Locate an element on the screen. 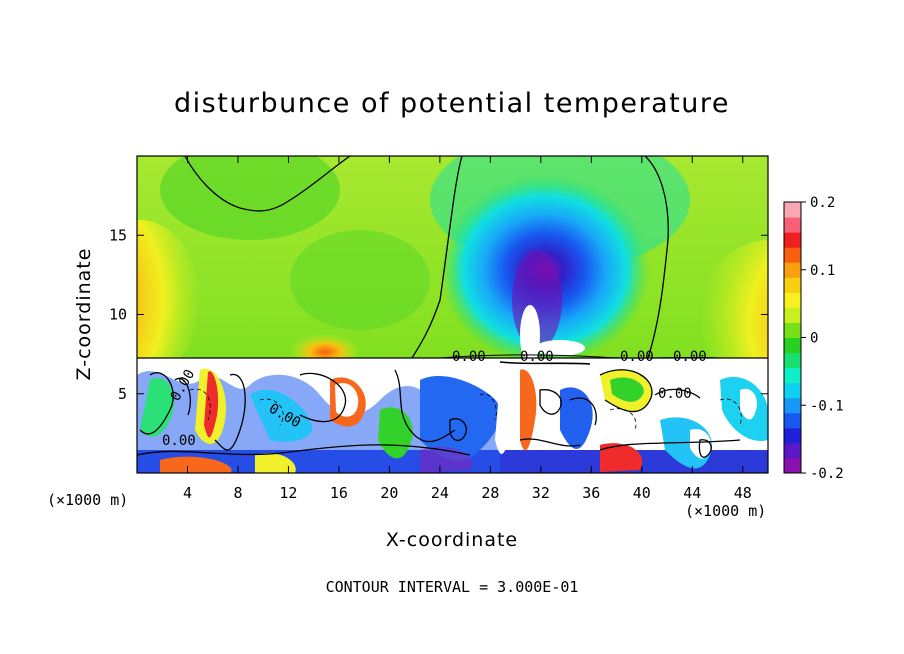 This screenshot has width=904, height=654. x-tick-label: 8 is located at coordinates (237, 493).